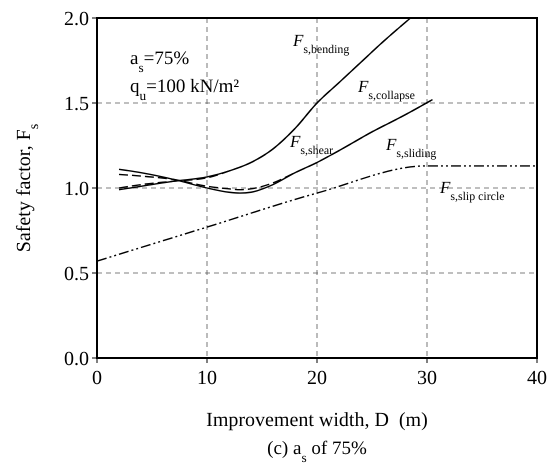 The height and width of the screenshot is (464, 556). What do you see at coordinates (427, 378) in the screenshot?
I see `x-tick-label: 30` at bounding box center [427, 378].